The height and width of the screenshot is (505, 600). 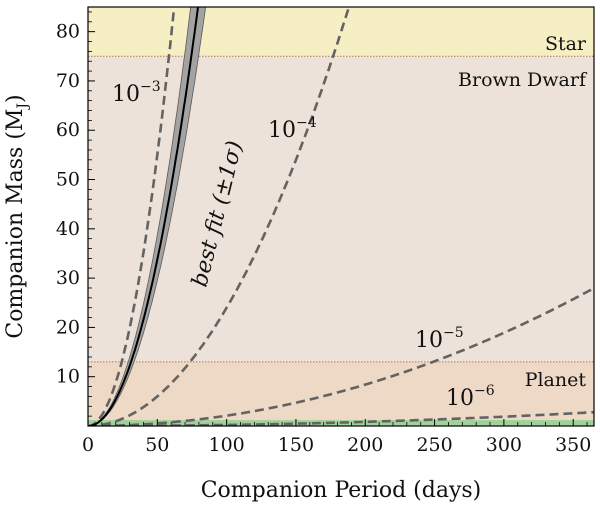 I want to click on region-label-star: Star, so click(x=566, y=44).